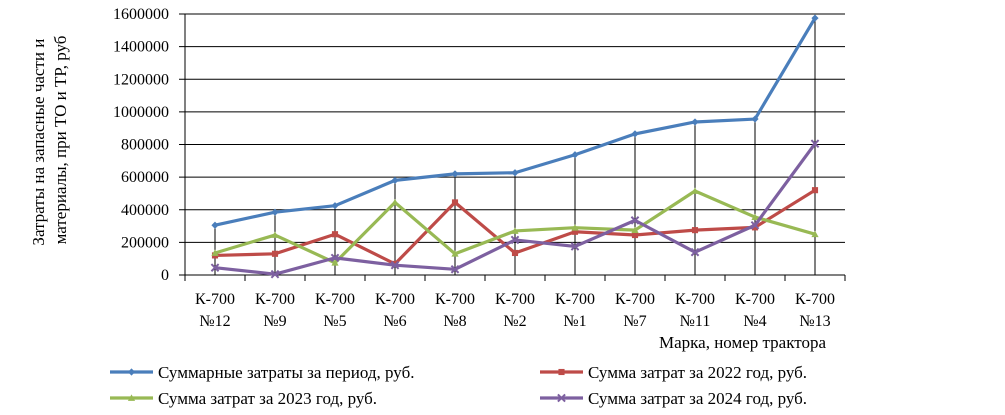  I want to click on y-axis-title-line-1: Затраты на запасные части и, so click(38, 142).